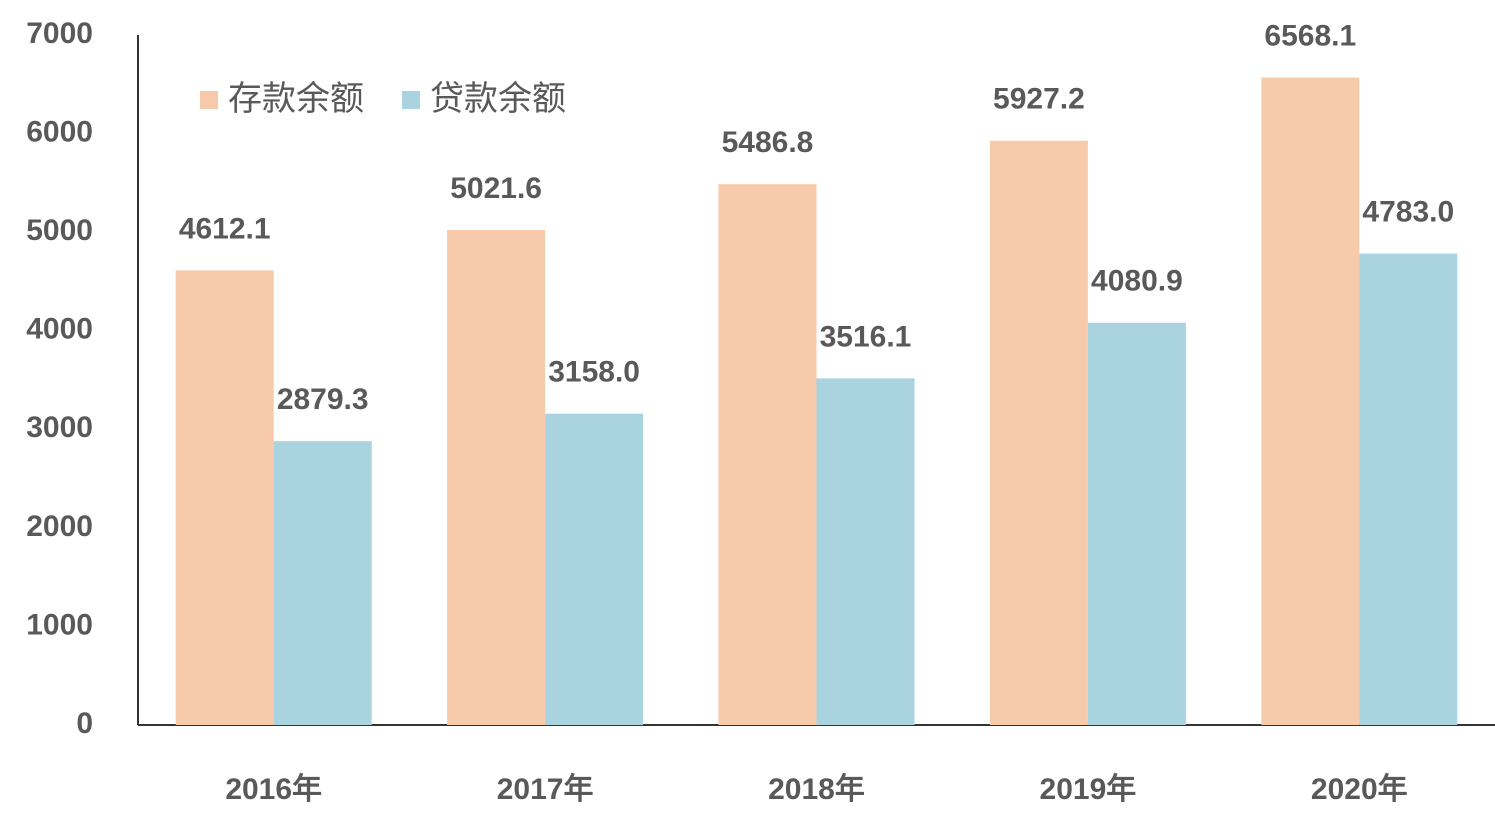 The image size is (1495, 819). I want to click on value-label: 5486.8, so click(768, 142).